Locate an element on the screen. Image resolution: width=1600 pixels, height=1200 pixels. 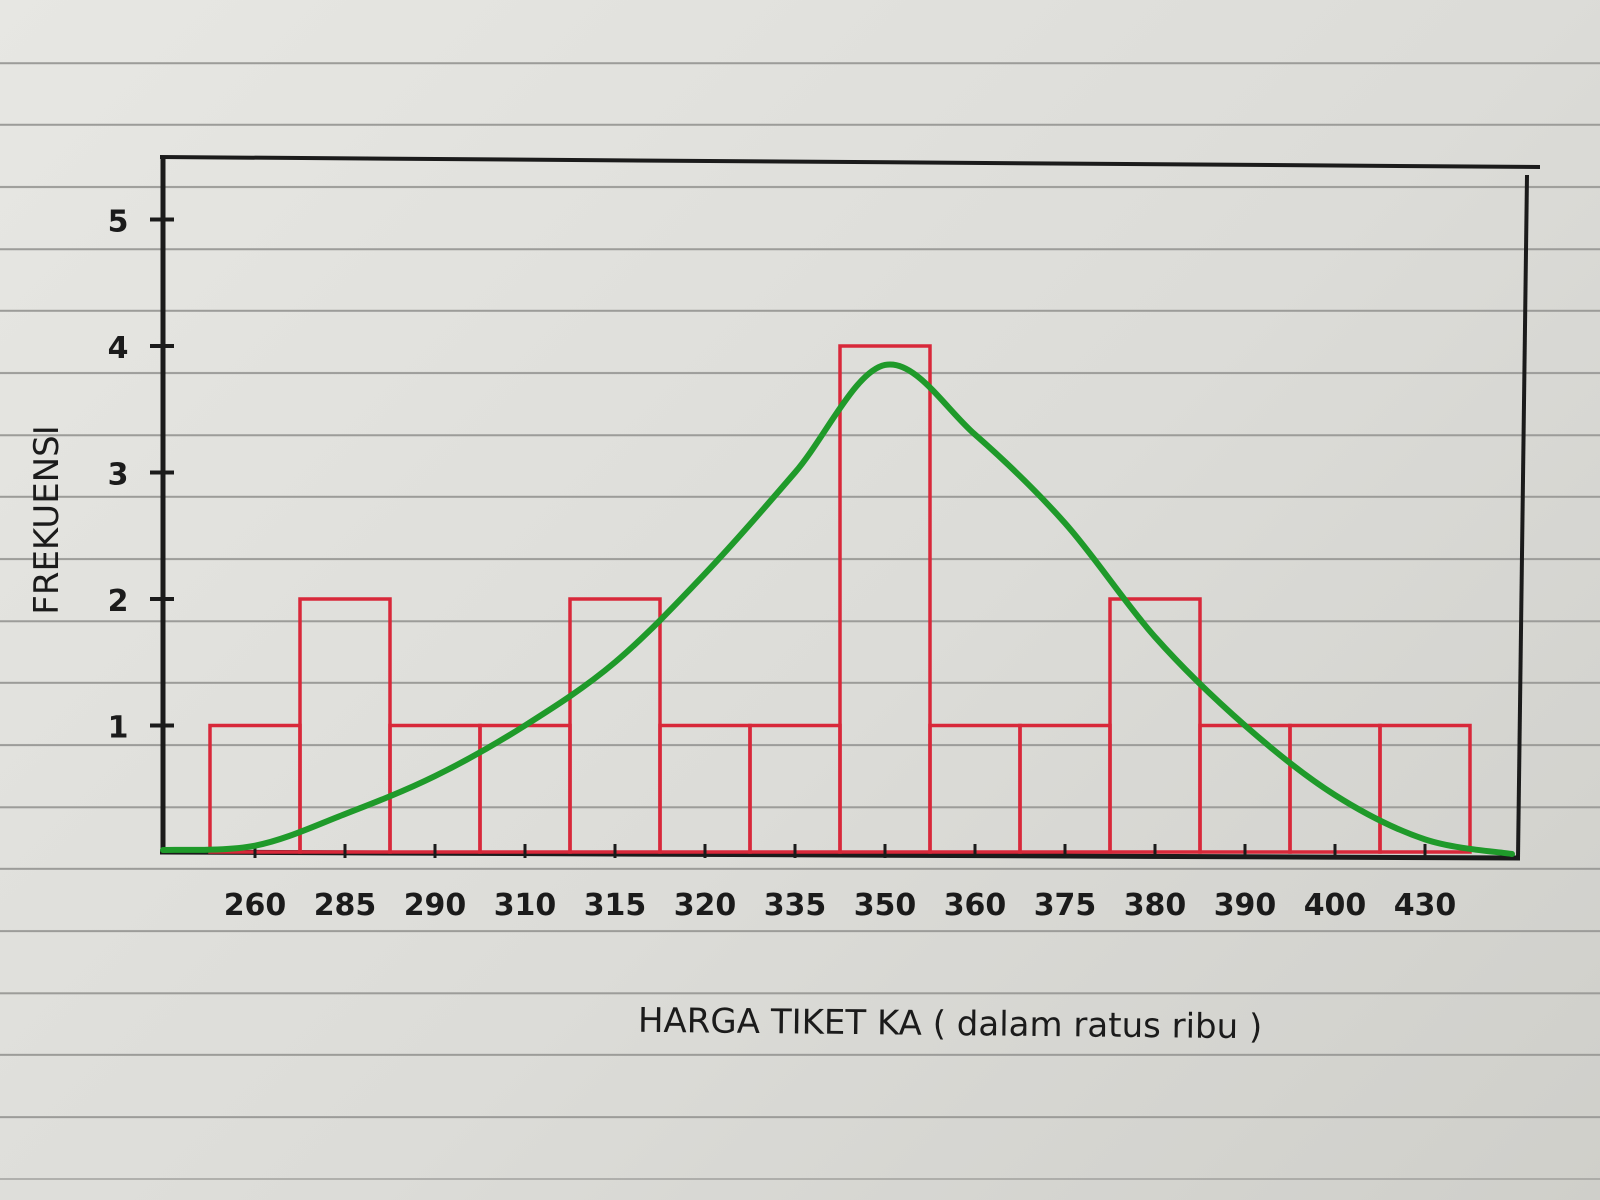
x-tick-label: 335 is located at coordinates (795, 905).